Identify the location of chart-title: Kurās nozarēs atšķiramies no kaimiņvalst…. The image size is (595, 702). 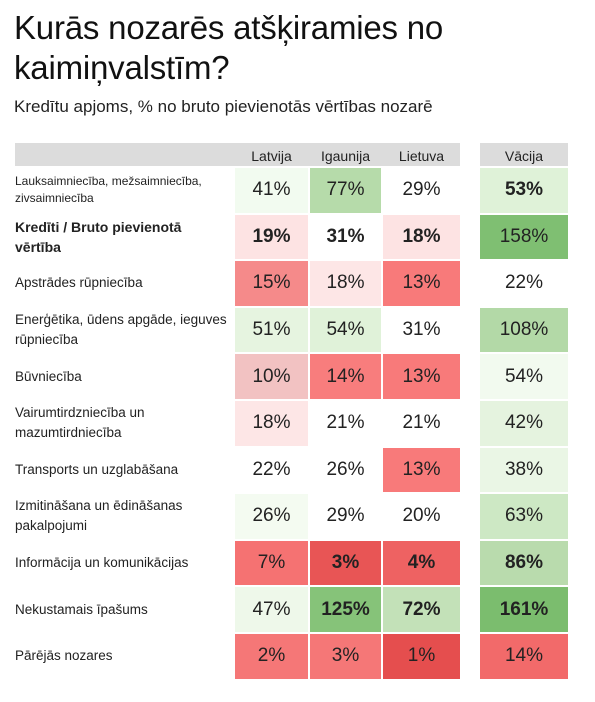
(229, 47).